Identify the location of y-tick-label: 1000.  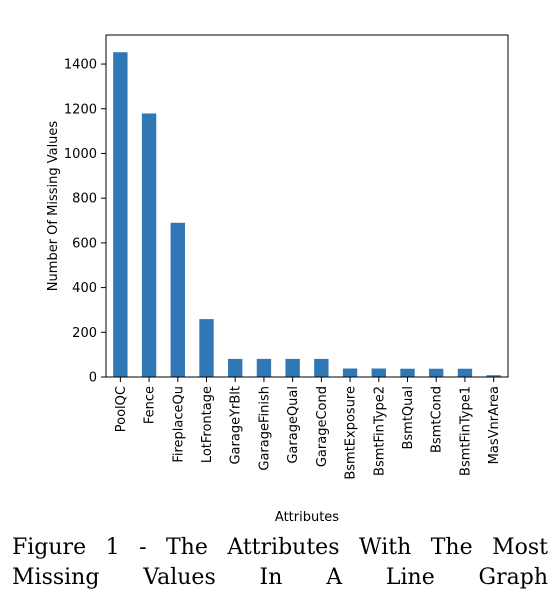
(80, 154).